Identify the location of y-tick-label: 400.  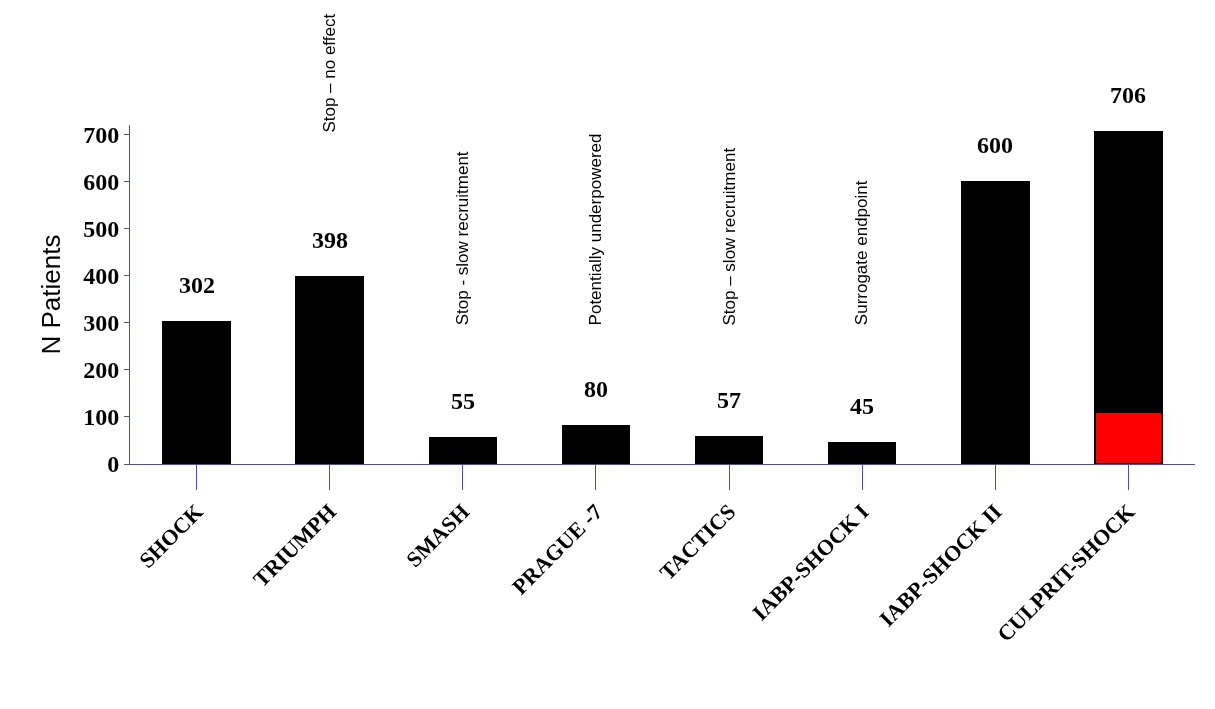
(101, 276).